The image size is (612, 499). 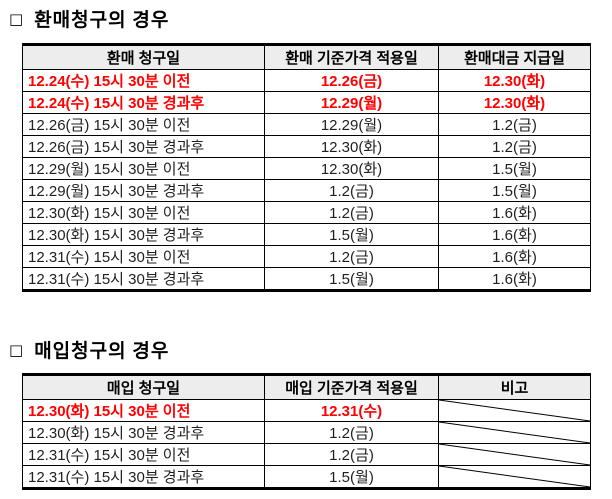 I want to click on table-cell: 12.24(수) 15시 30분 경과후, so click(x=143, y=102).